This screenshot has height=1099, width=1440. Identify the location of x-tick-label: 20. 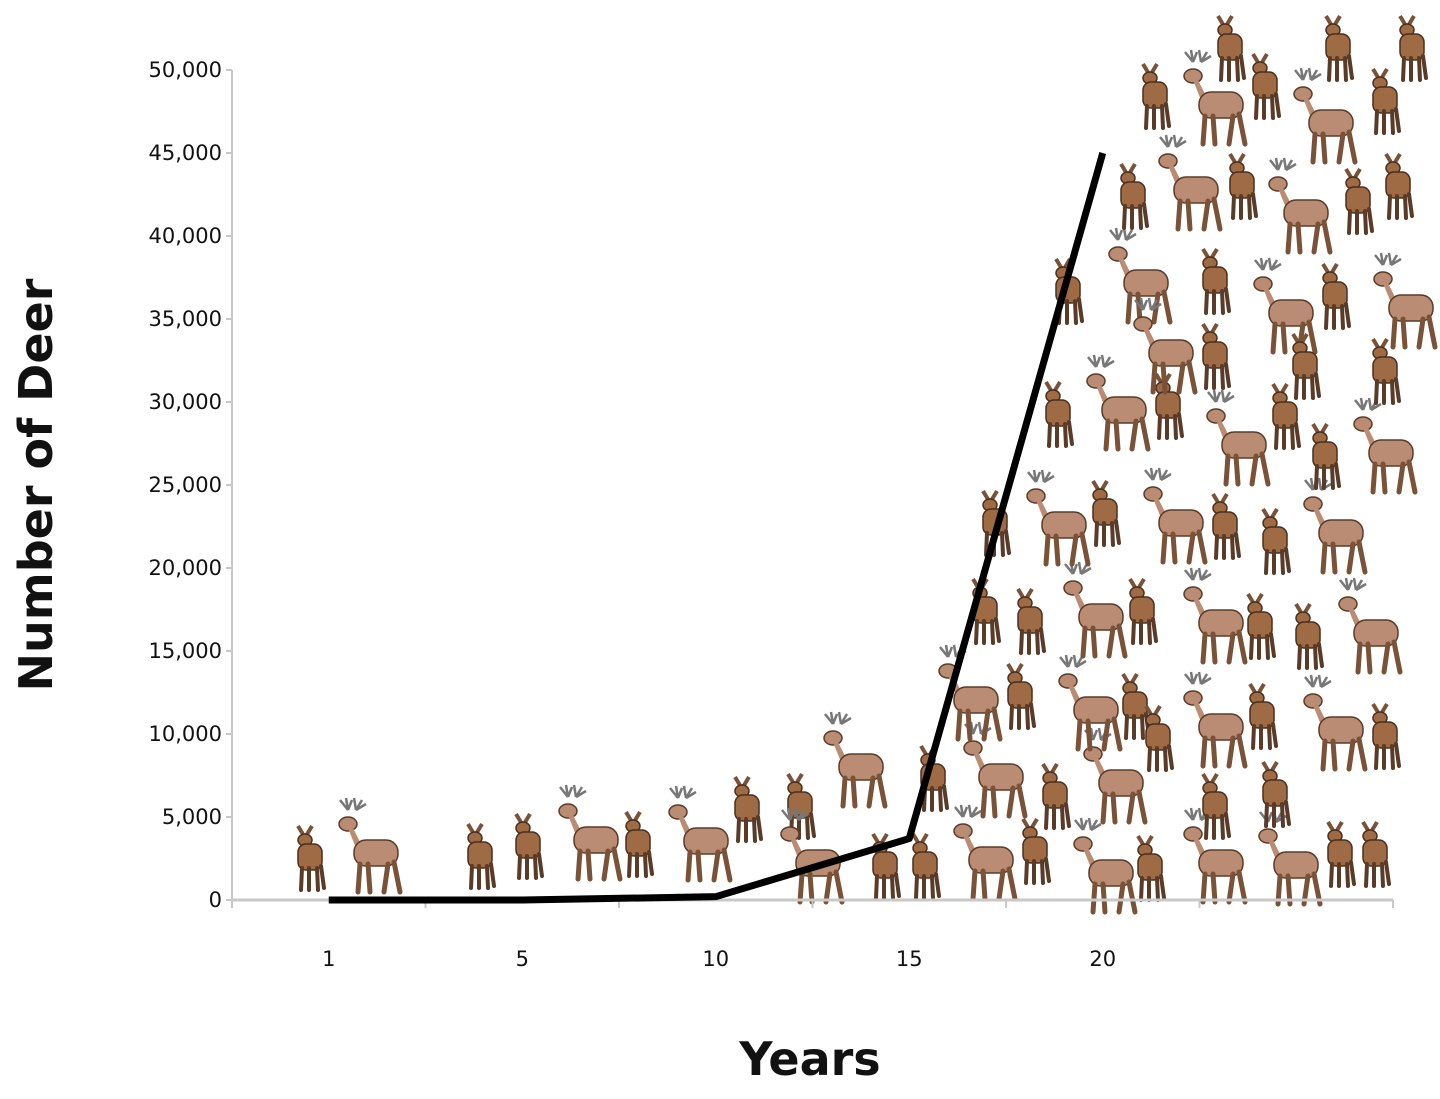
(1102, 959).